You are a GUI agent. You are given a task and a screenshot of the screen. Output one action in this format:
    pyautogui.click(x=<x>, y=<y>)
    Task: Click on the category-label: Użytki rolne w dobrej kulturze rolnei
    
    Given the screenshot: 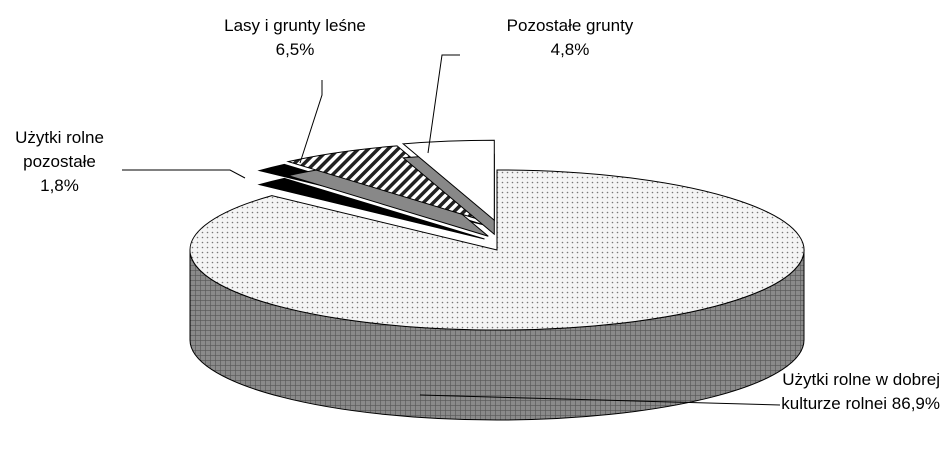 What is the action you would take?
    pyautogui.click(x=860, y=391)
    